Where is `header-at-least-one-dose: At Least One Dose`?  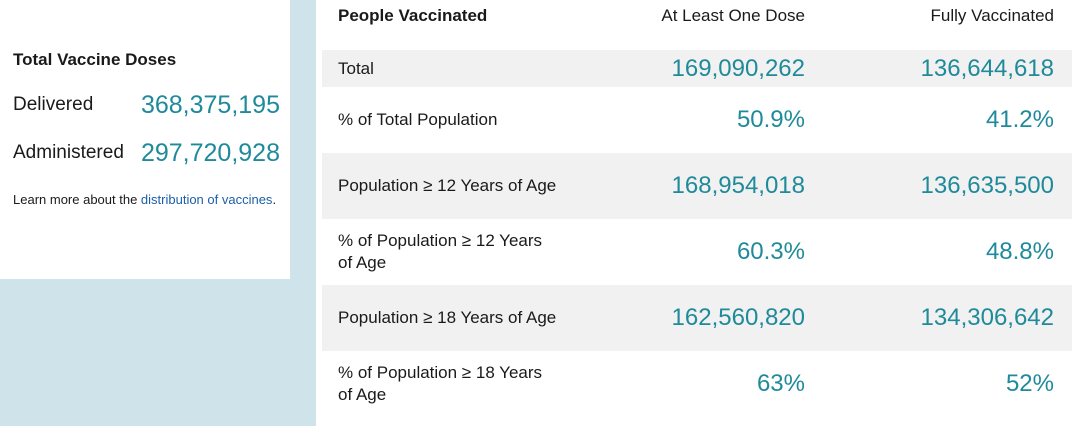
header-at-least-one-dose: At Least One Dose is located at coordinates (733, 15).